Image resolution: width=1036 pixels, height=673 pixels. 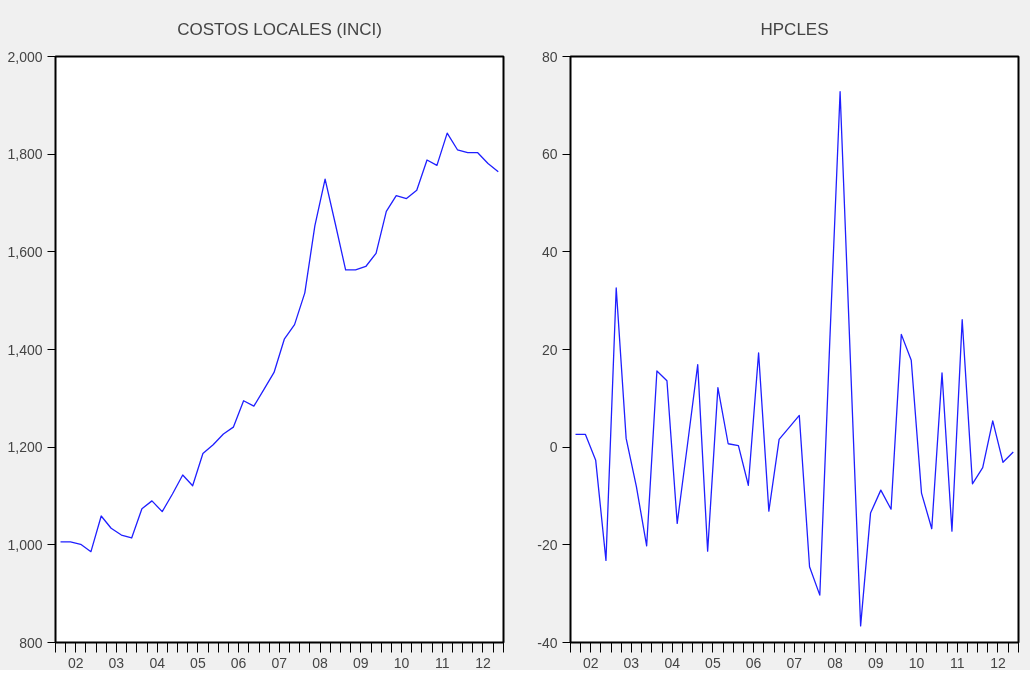 What do you see at coordinates (25, 349) in the screenshot?
I see `y-tick-label: 1,400` at bounding box center [25, 349].